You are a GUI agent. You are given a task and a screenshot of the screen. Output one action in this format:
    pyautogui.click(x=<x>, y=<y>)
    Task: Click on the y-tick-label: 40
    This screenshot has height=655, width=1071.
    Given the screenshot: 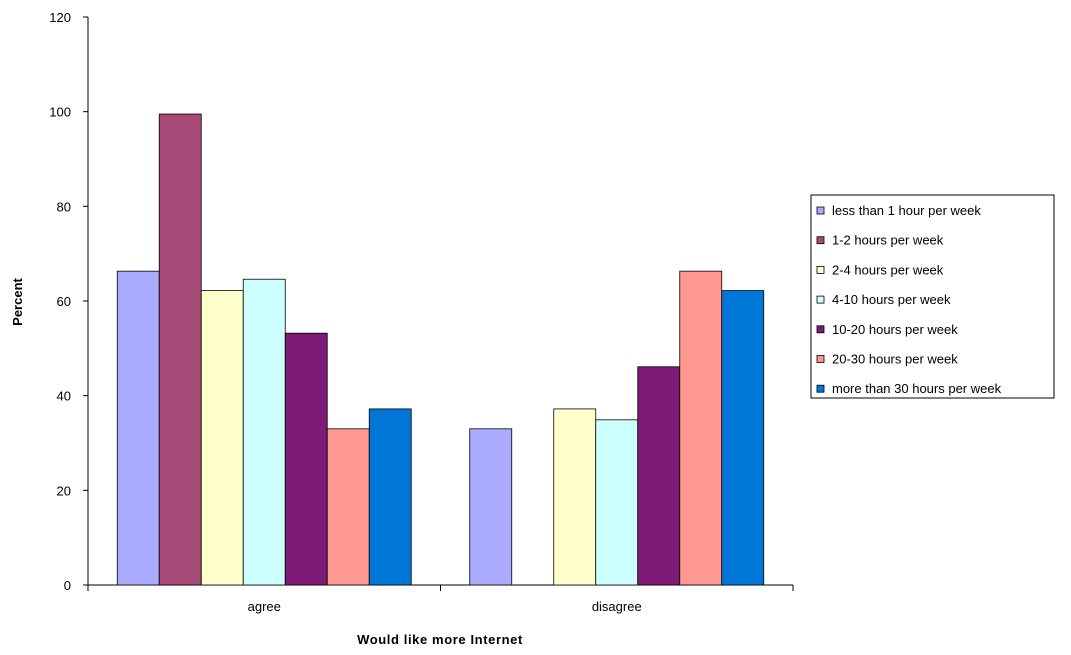 What is the action you would take?
    pyautogui.click(x=64, y=396)
    